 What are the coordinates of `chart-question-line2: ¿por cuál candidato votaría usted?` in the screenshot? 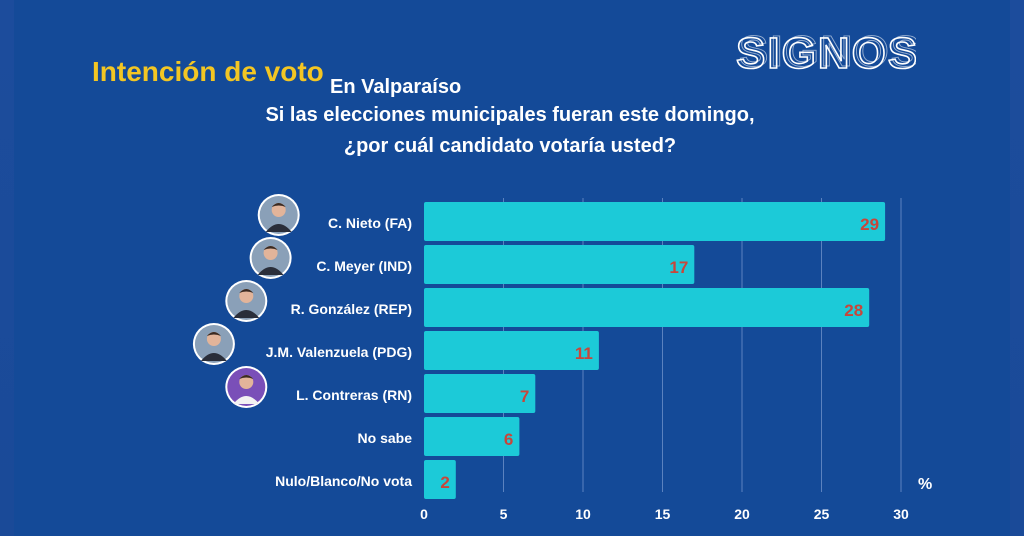 It's located at (510, 146).